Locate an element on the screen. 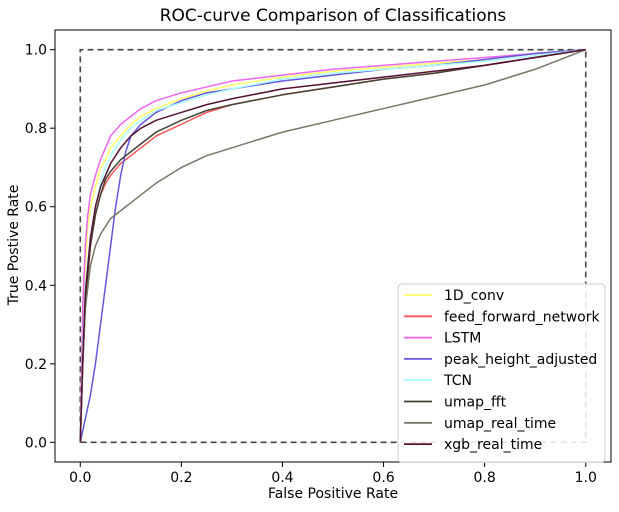 This screenshot has width=619, height=512. legend-entry-label: xgb_real_time is located at coordinates (493, 445).